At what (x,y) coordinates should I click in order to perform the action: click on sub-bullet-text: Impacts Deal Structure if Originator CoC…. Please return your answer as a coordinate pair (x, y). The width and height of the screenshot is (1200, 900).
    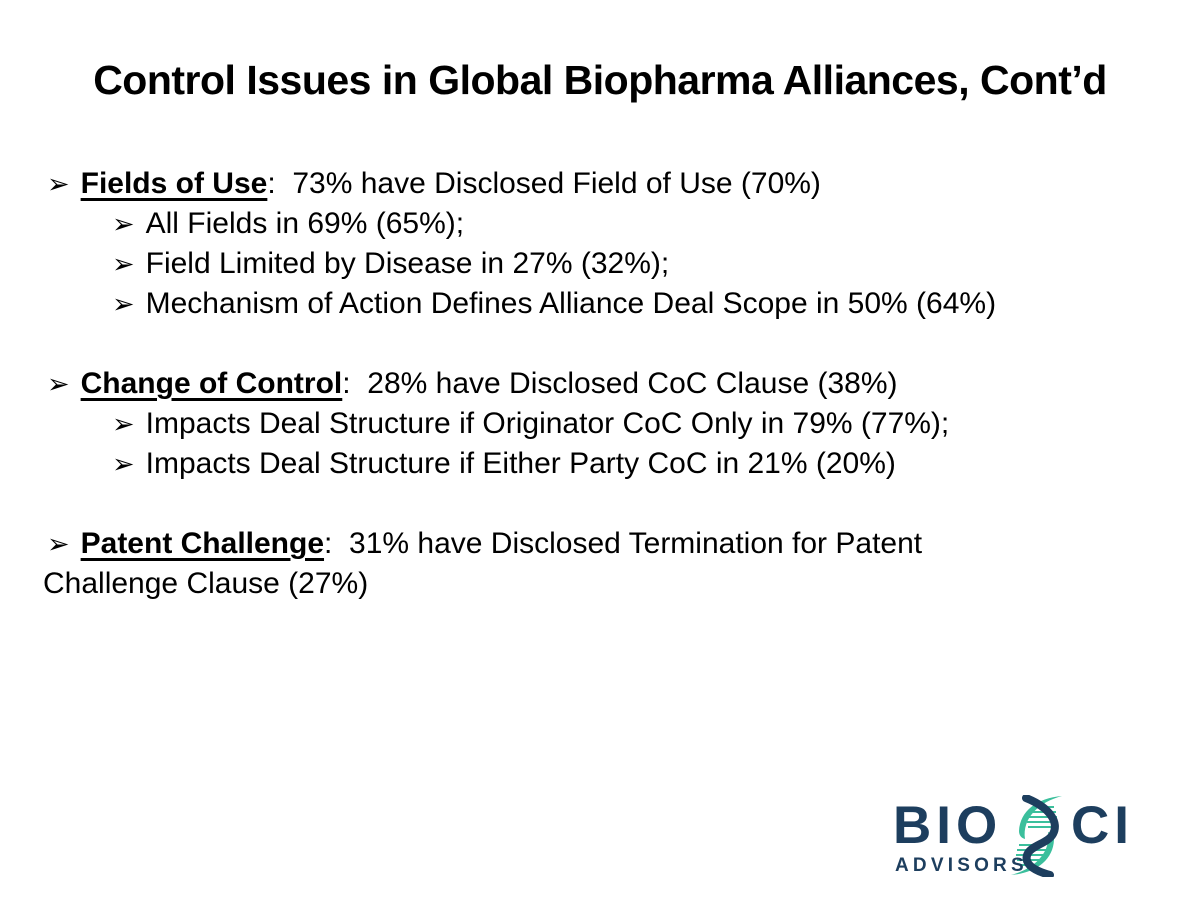
    Looking at the image, I should click on (547, 423).